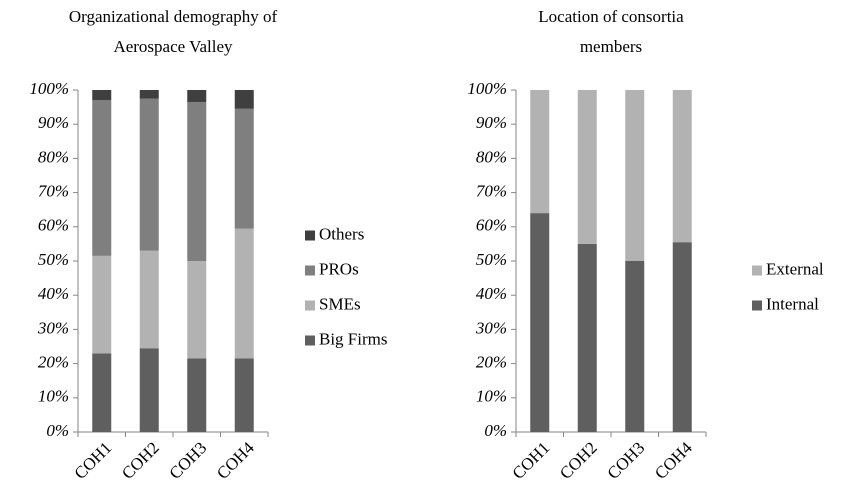 This screenshot has width=849, height=502. I want to click on legend-label: Big Firms, so click(353, 338).